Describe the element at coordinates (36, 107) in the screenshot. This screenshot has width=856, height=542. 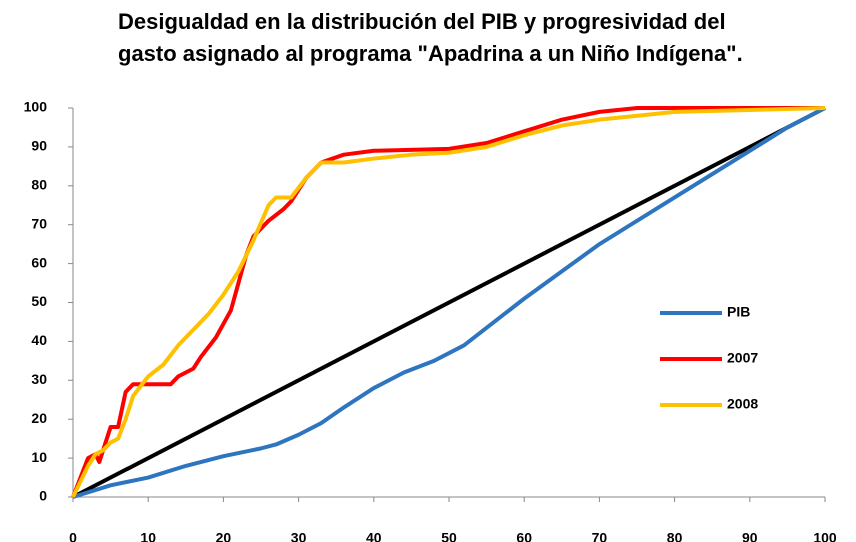
I see `y-tick-label: 100` at that location.